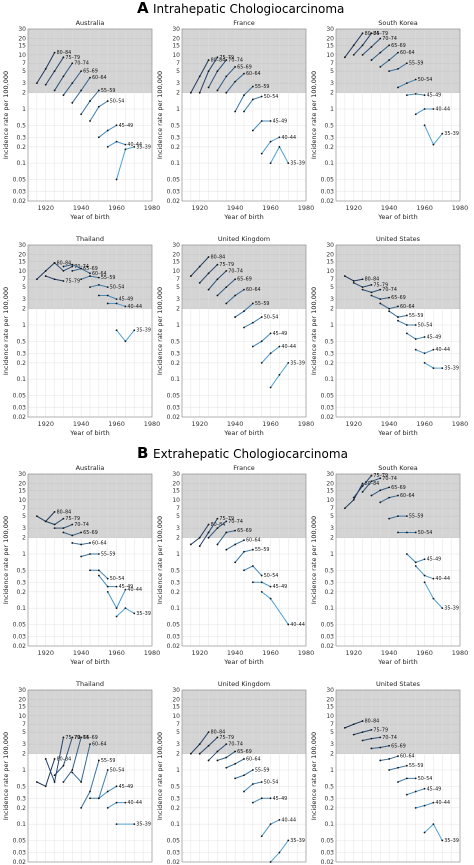 This screenshot has height=865, width=474. I want to click on series-label: 40–44, so click(442, 579).